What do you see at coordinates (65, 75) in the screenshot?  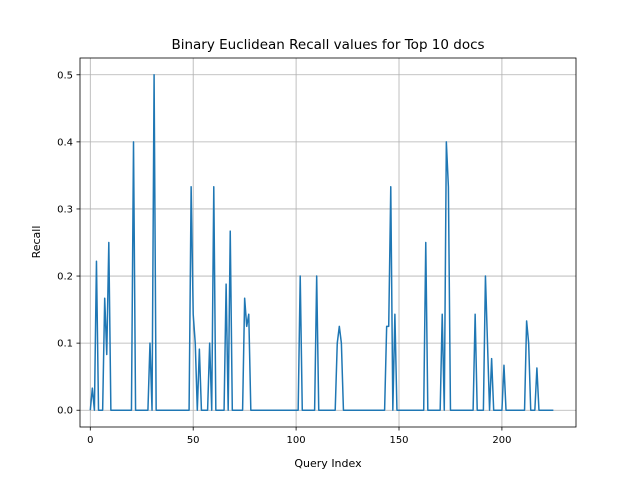 I see `y-tick-label: 0.5` at bounding box center [65, 75].